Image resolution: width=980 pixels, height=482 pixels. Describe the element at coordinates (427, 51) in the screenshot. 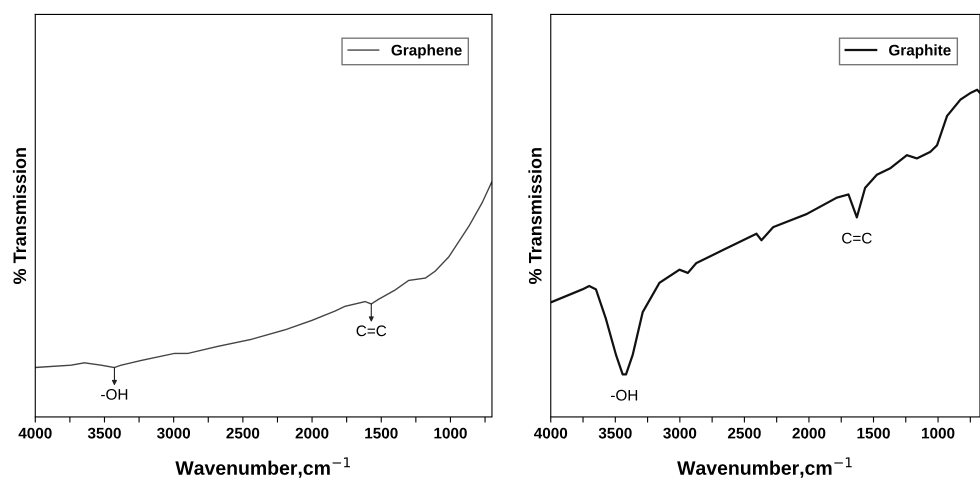

I see `legend-label: Graphene` at that location.